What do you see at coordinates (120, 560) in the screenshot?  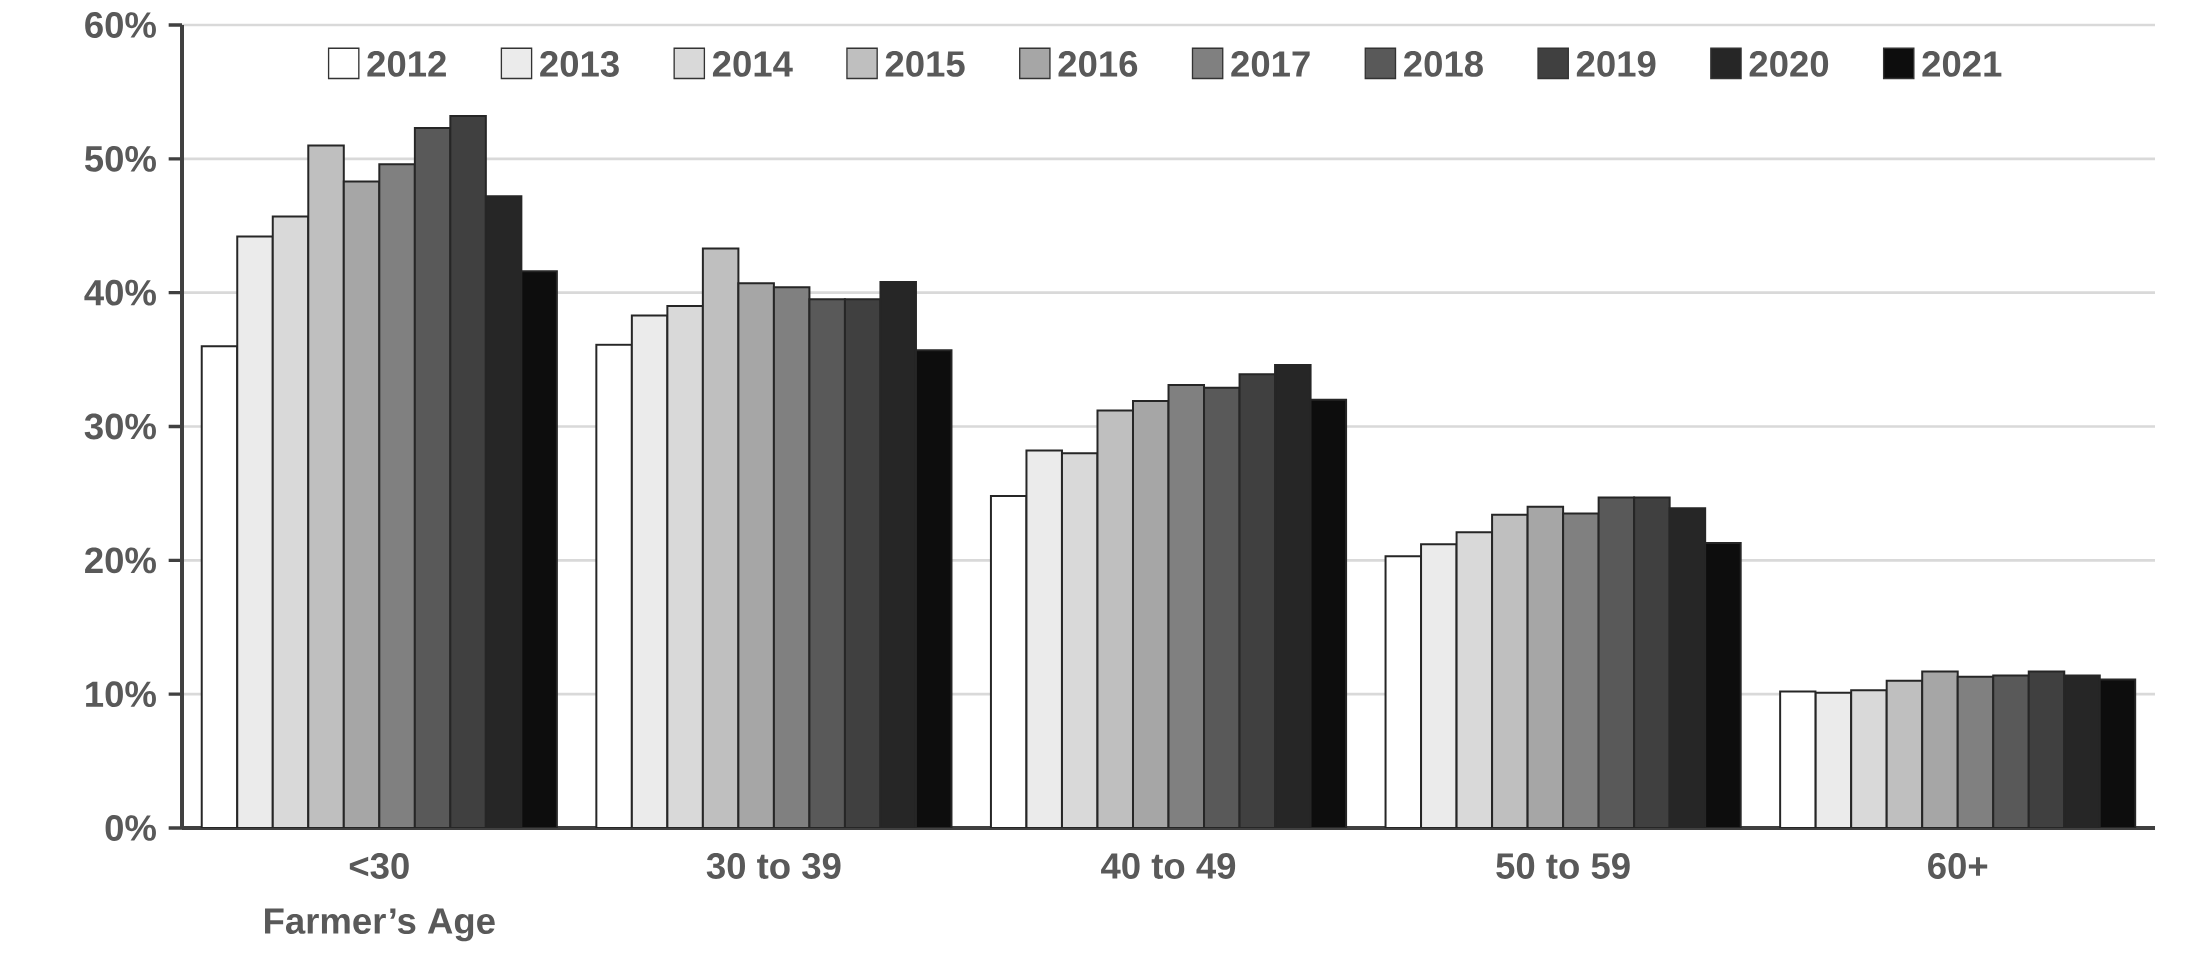 I see `y-tick-label: 20%` at bounding box center [120, 560].